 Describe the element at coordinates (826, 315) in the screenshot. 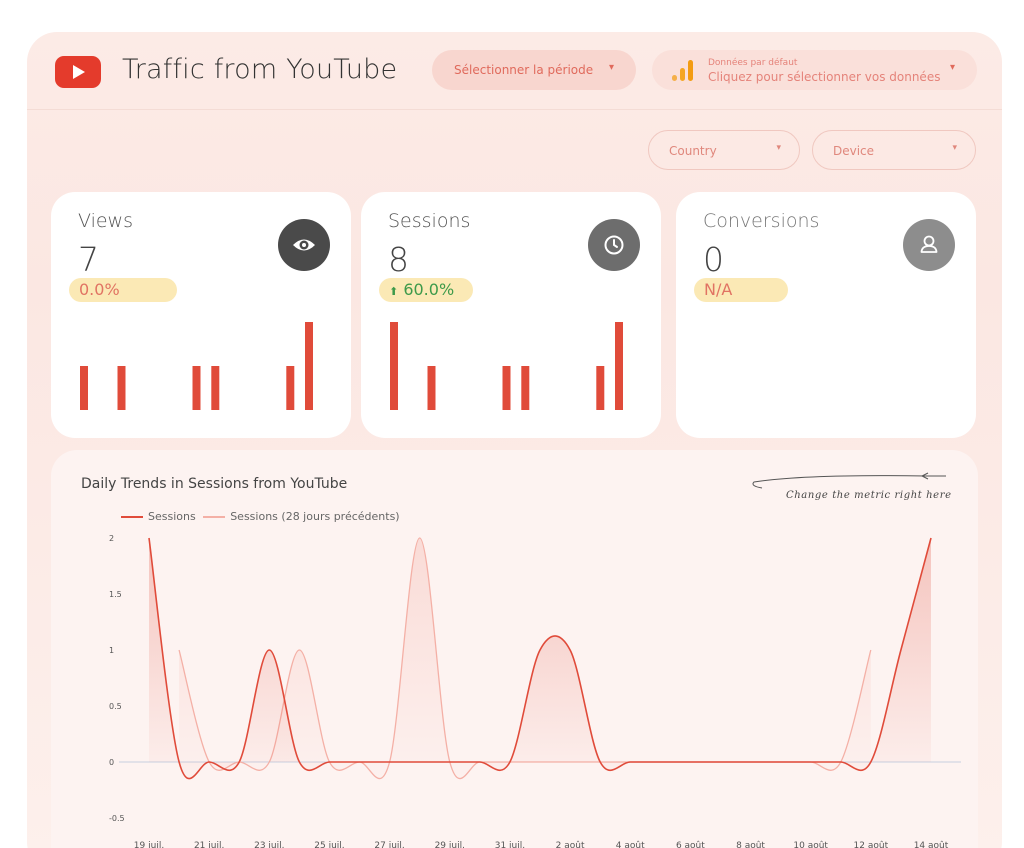

I see `conversions-card: Conversions 0 N/A` at that location.